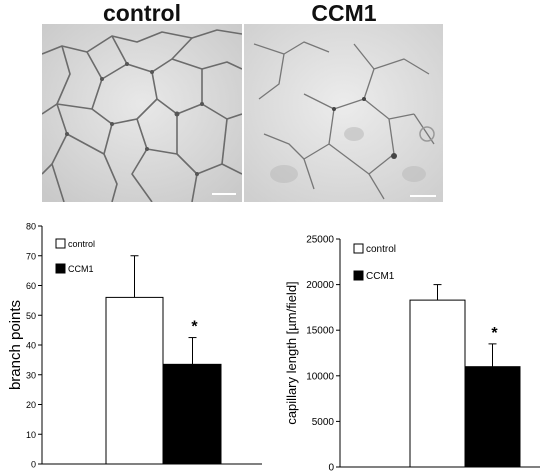  What do you see at coordinates (343, 113) in the screenshot?
I see `ccm1-micrograph` at bounding box center [343, 113].